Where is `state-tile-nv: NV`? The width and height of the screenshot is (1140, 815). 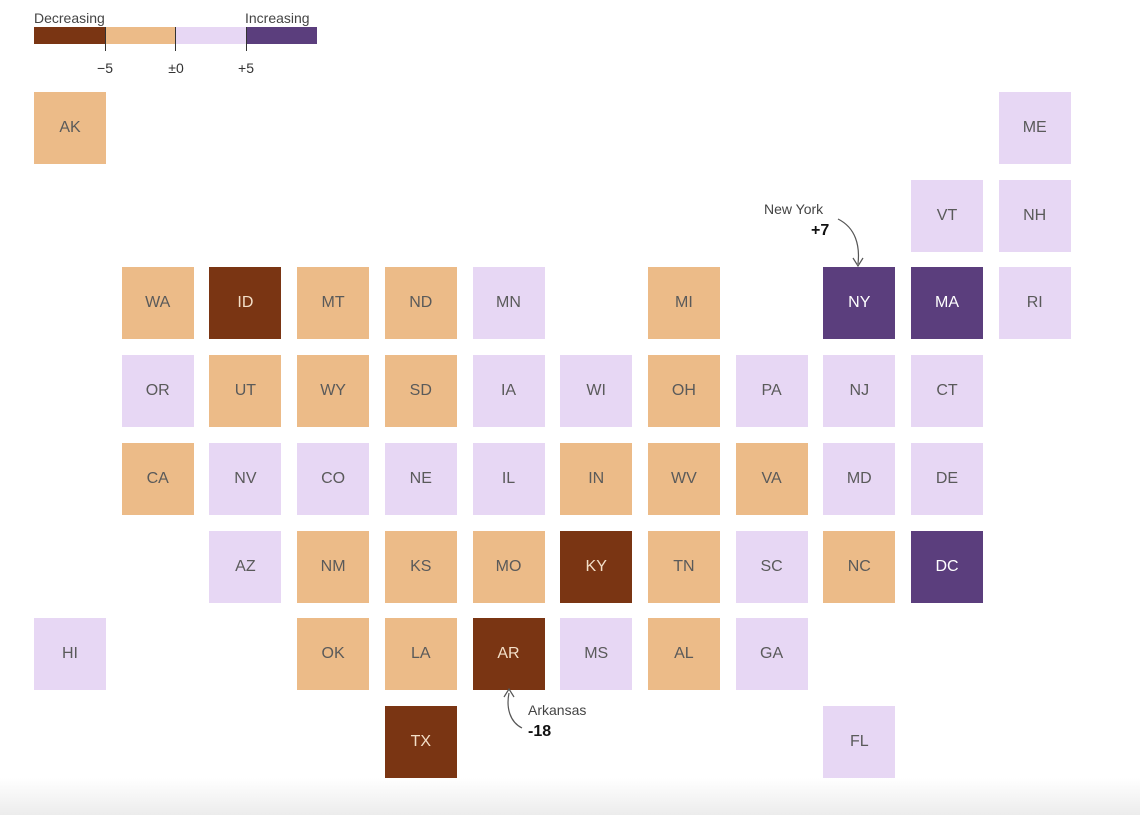 state-tile-nv: NV is located at coordinates (245, 478).